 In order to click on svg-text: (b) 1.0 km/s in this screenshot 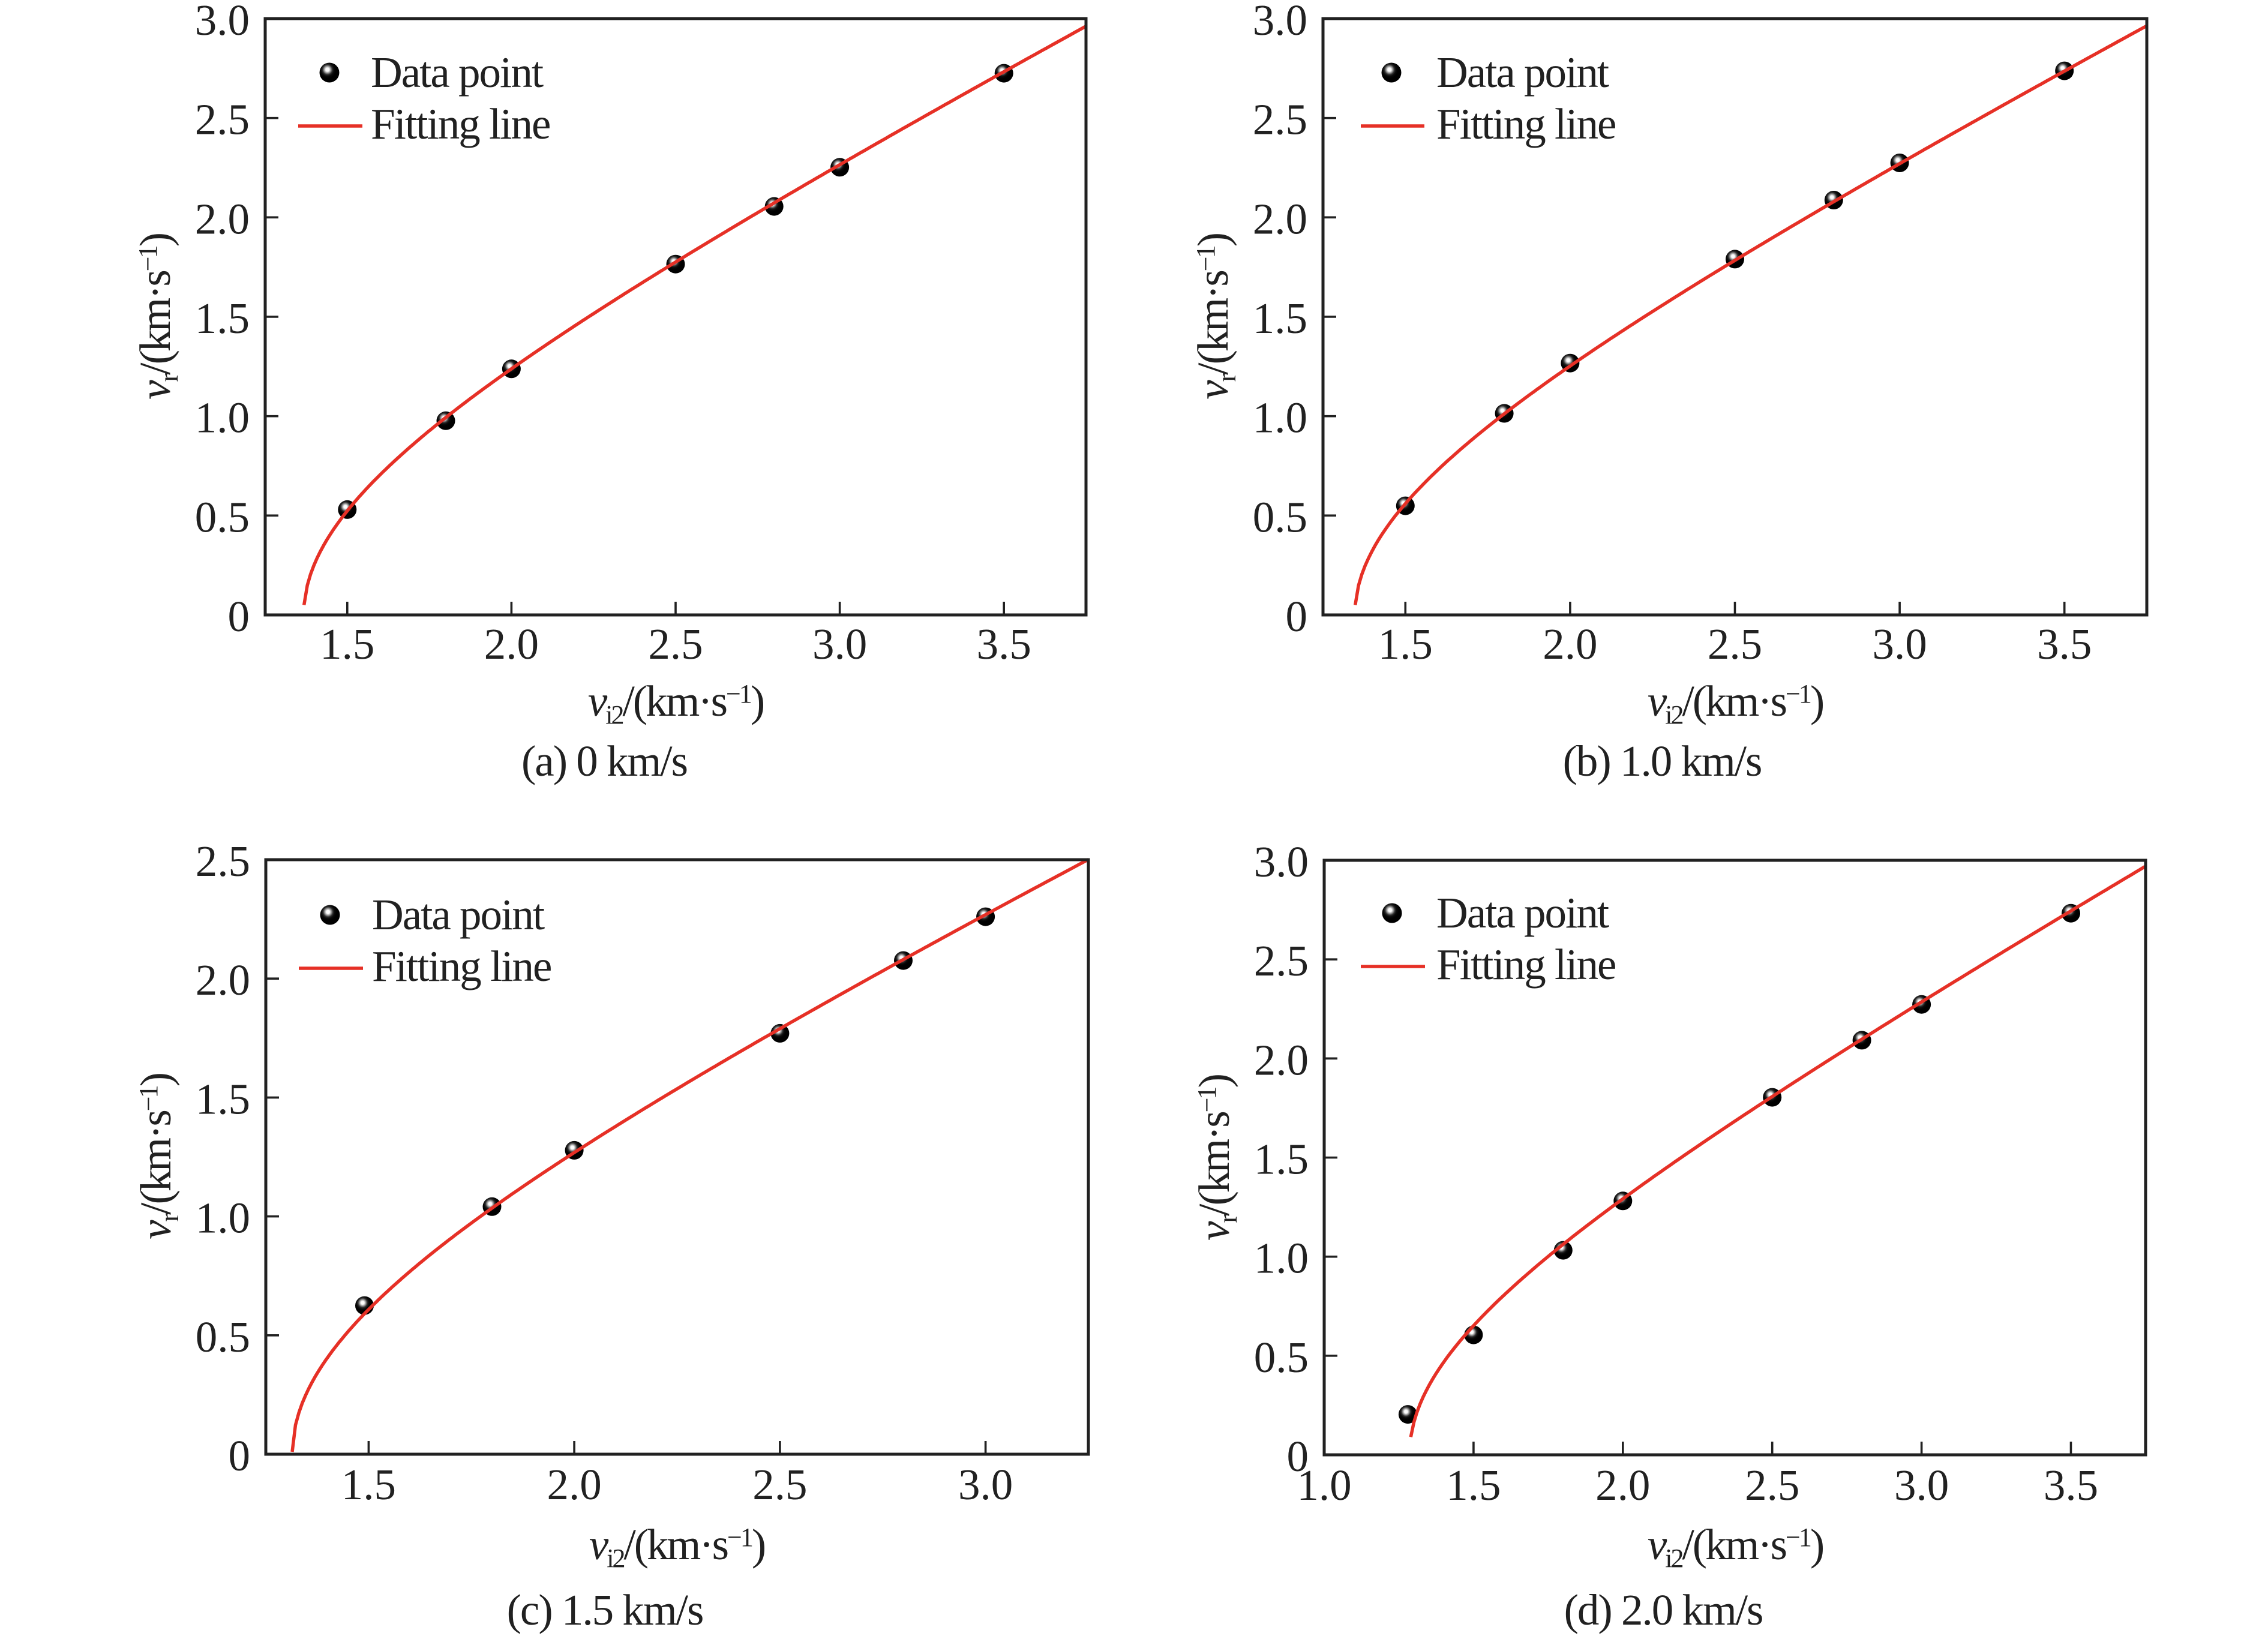, I will do `click(1662, 761)`.